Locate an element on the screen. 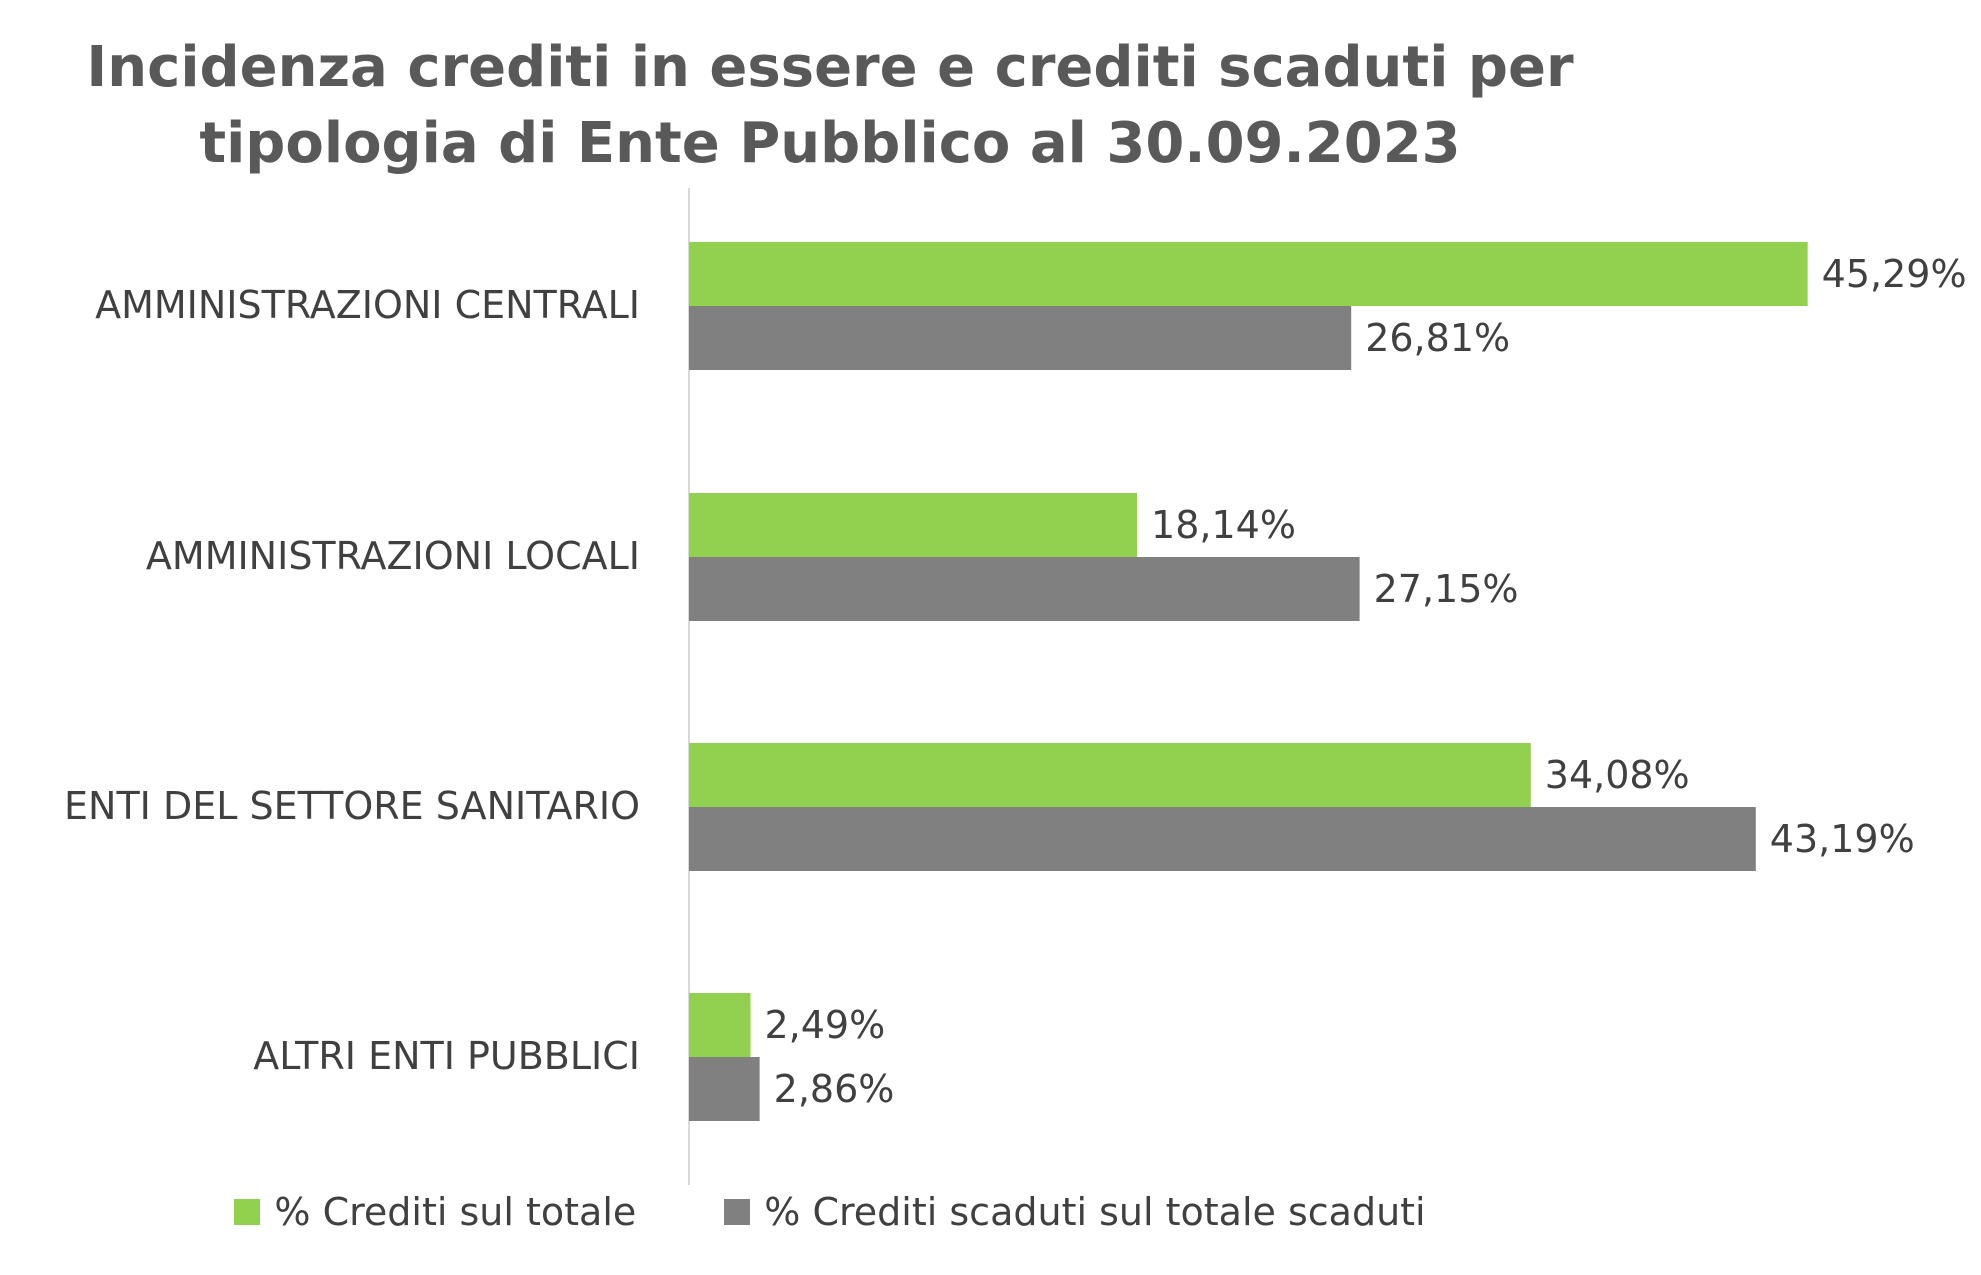 The image size is (1981, 1275). category-label: ALTRI ENTI PUBBLICI is located at coordinates (446, 1056).